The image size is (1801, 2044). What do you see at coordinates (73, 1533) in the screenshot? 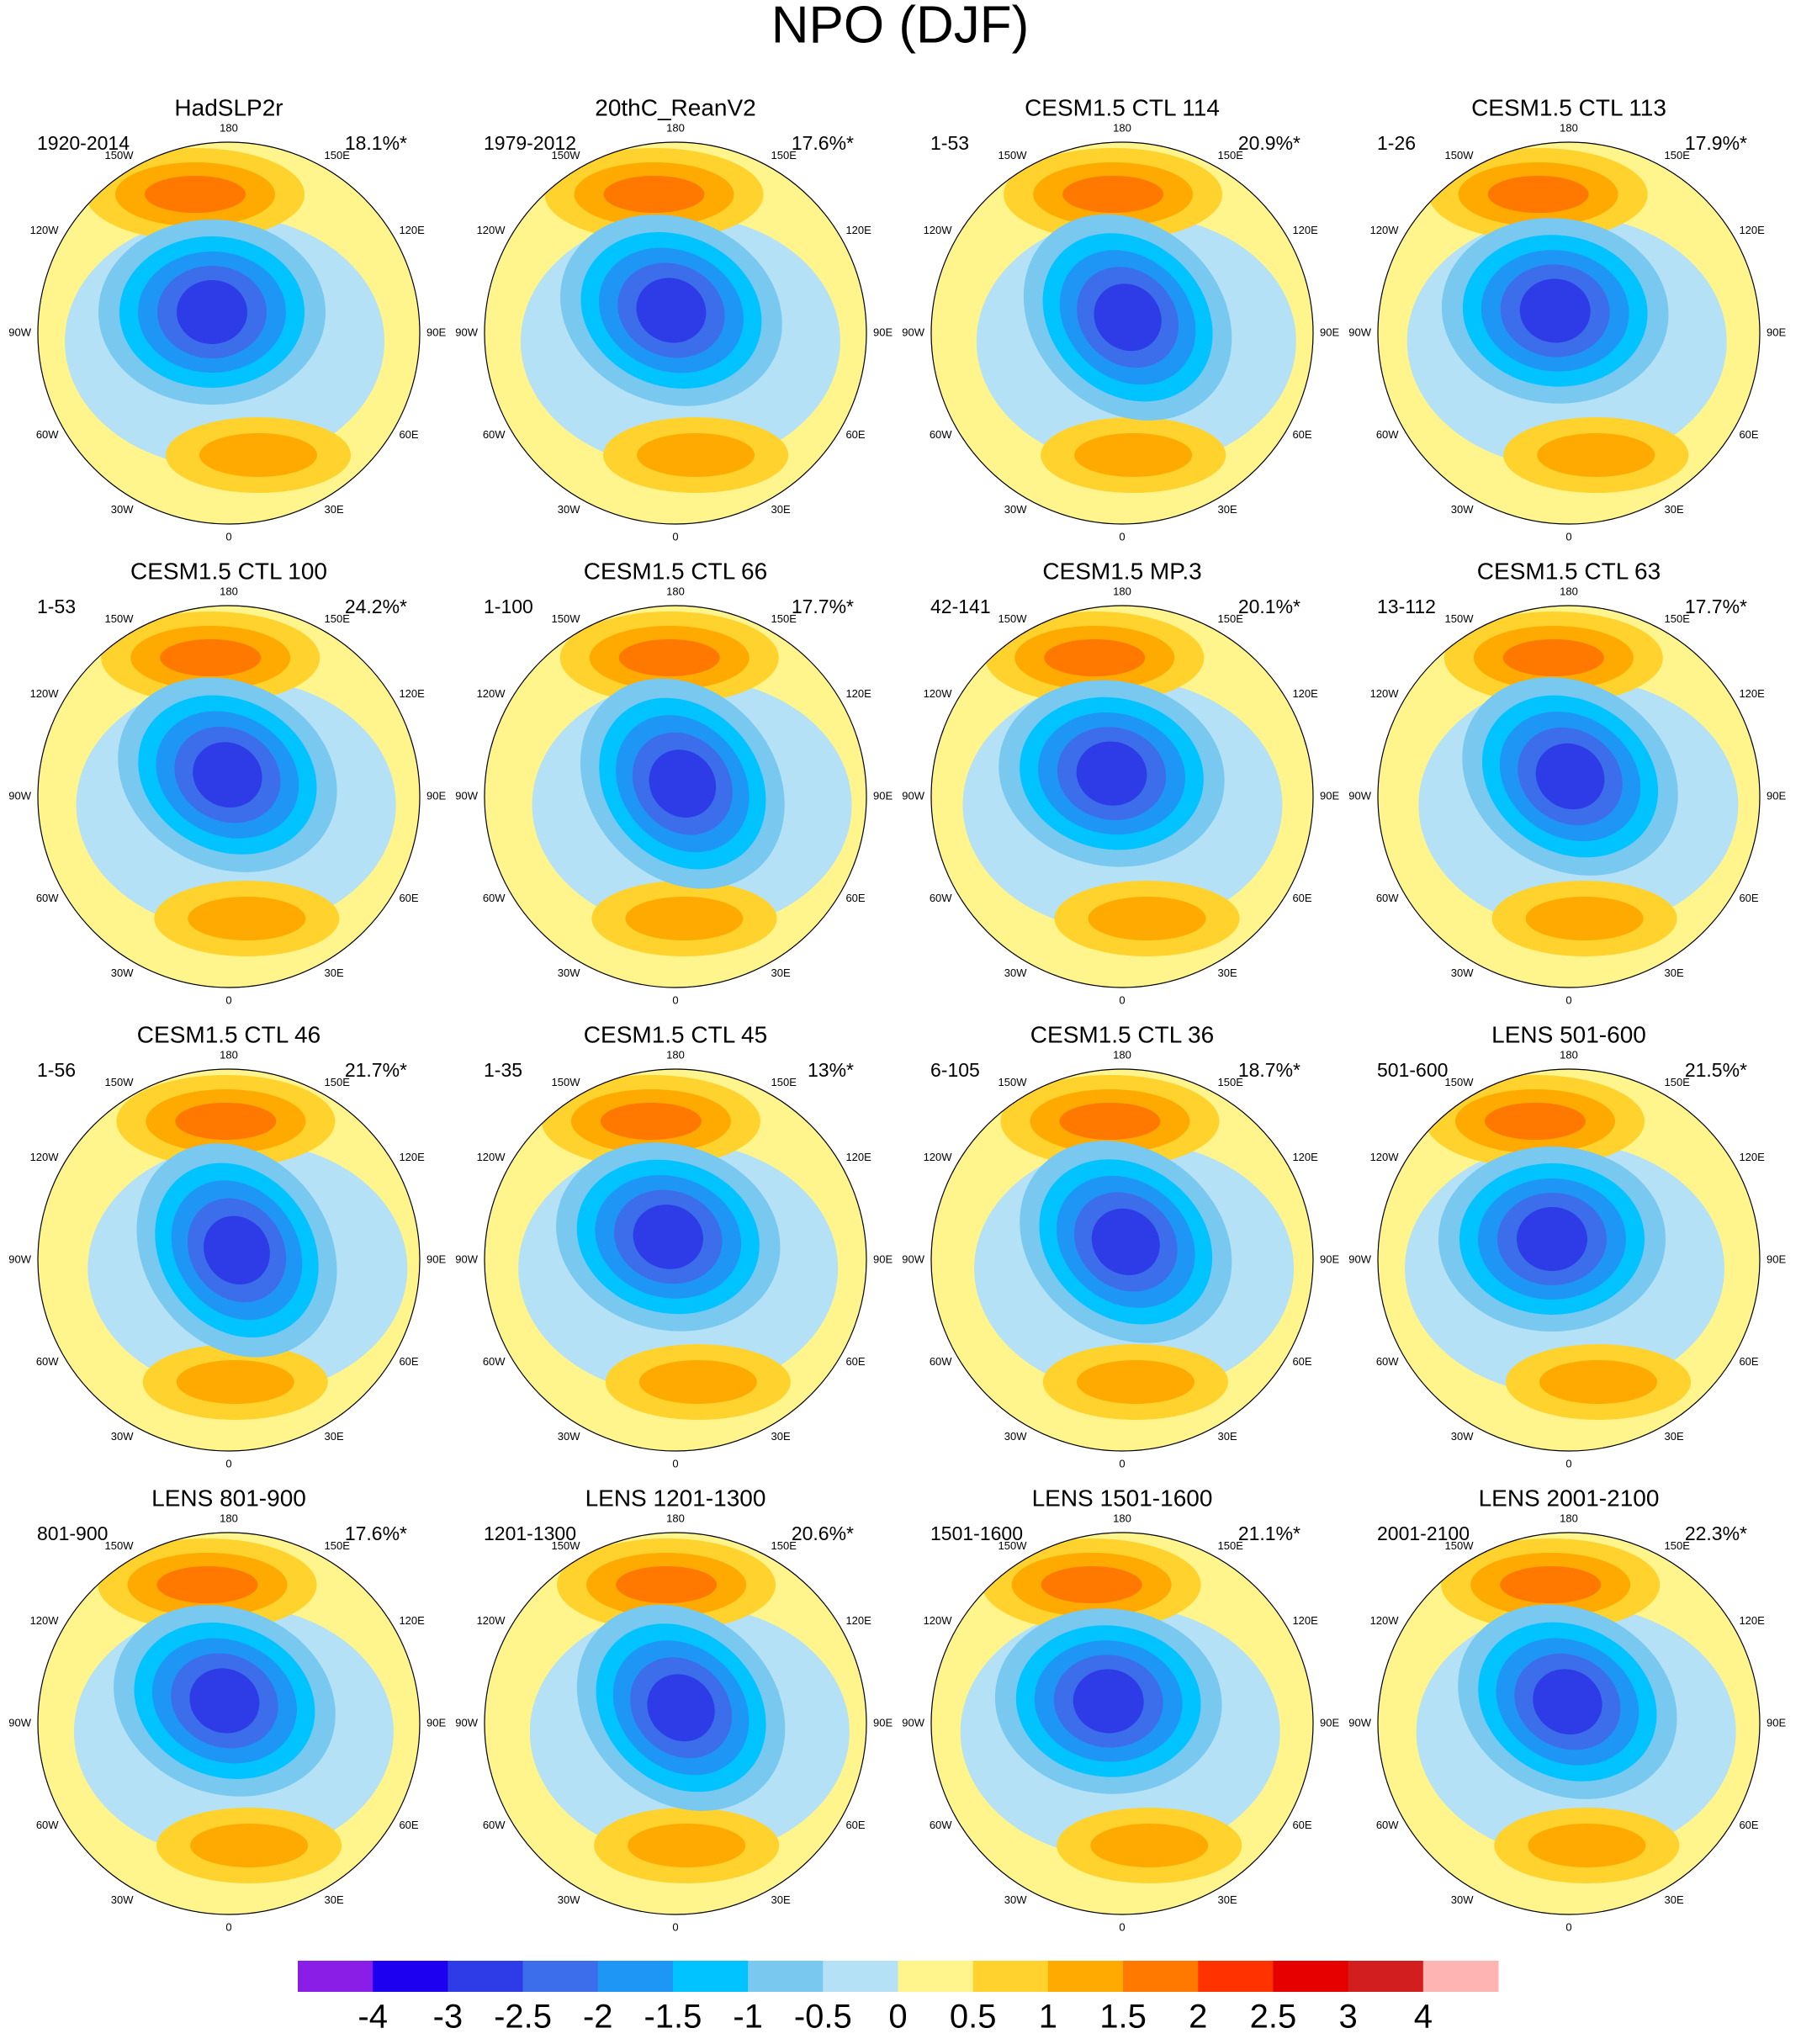
I see `panel-period: 801-900` at bounding box center [73, 1533].